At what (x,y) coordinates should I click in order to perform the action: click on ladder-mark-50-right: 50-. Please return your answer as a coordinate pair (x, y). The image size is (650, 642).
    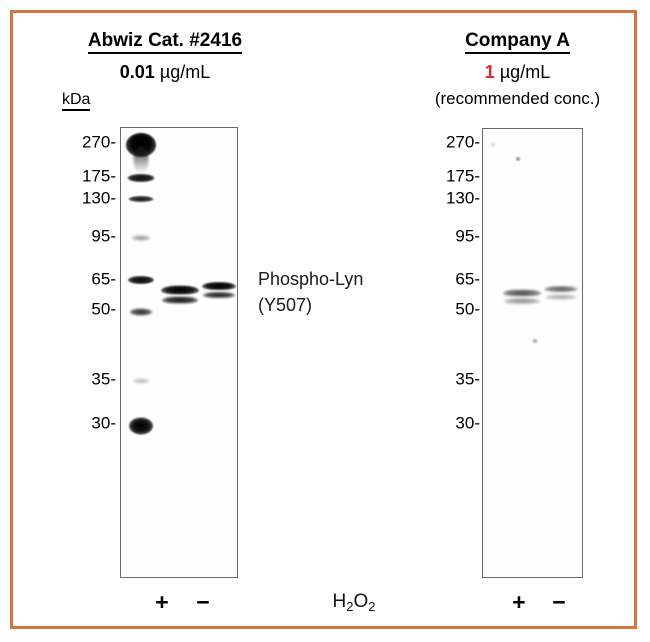
    Looking at the image, I should click on (467, 309).